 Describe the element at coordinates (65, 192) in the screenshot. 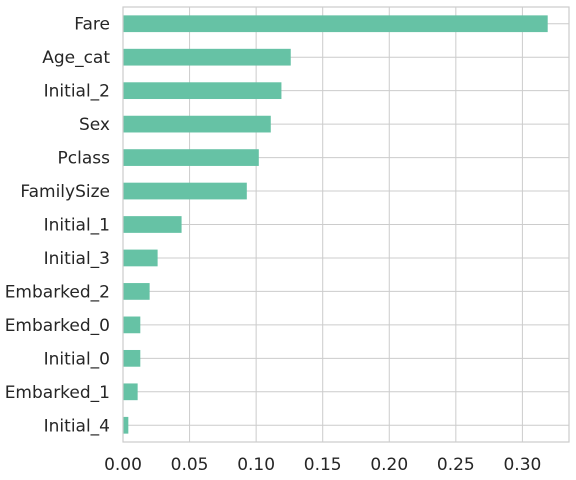

I see `y-tick-label: FamilySize` at that location.